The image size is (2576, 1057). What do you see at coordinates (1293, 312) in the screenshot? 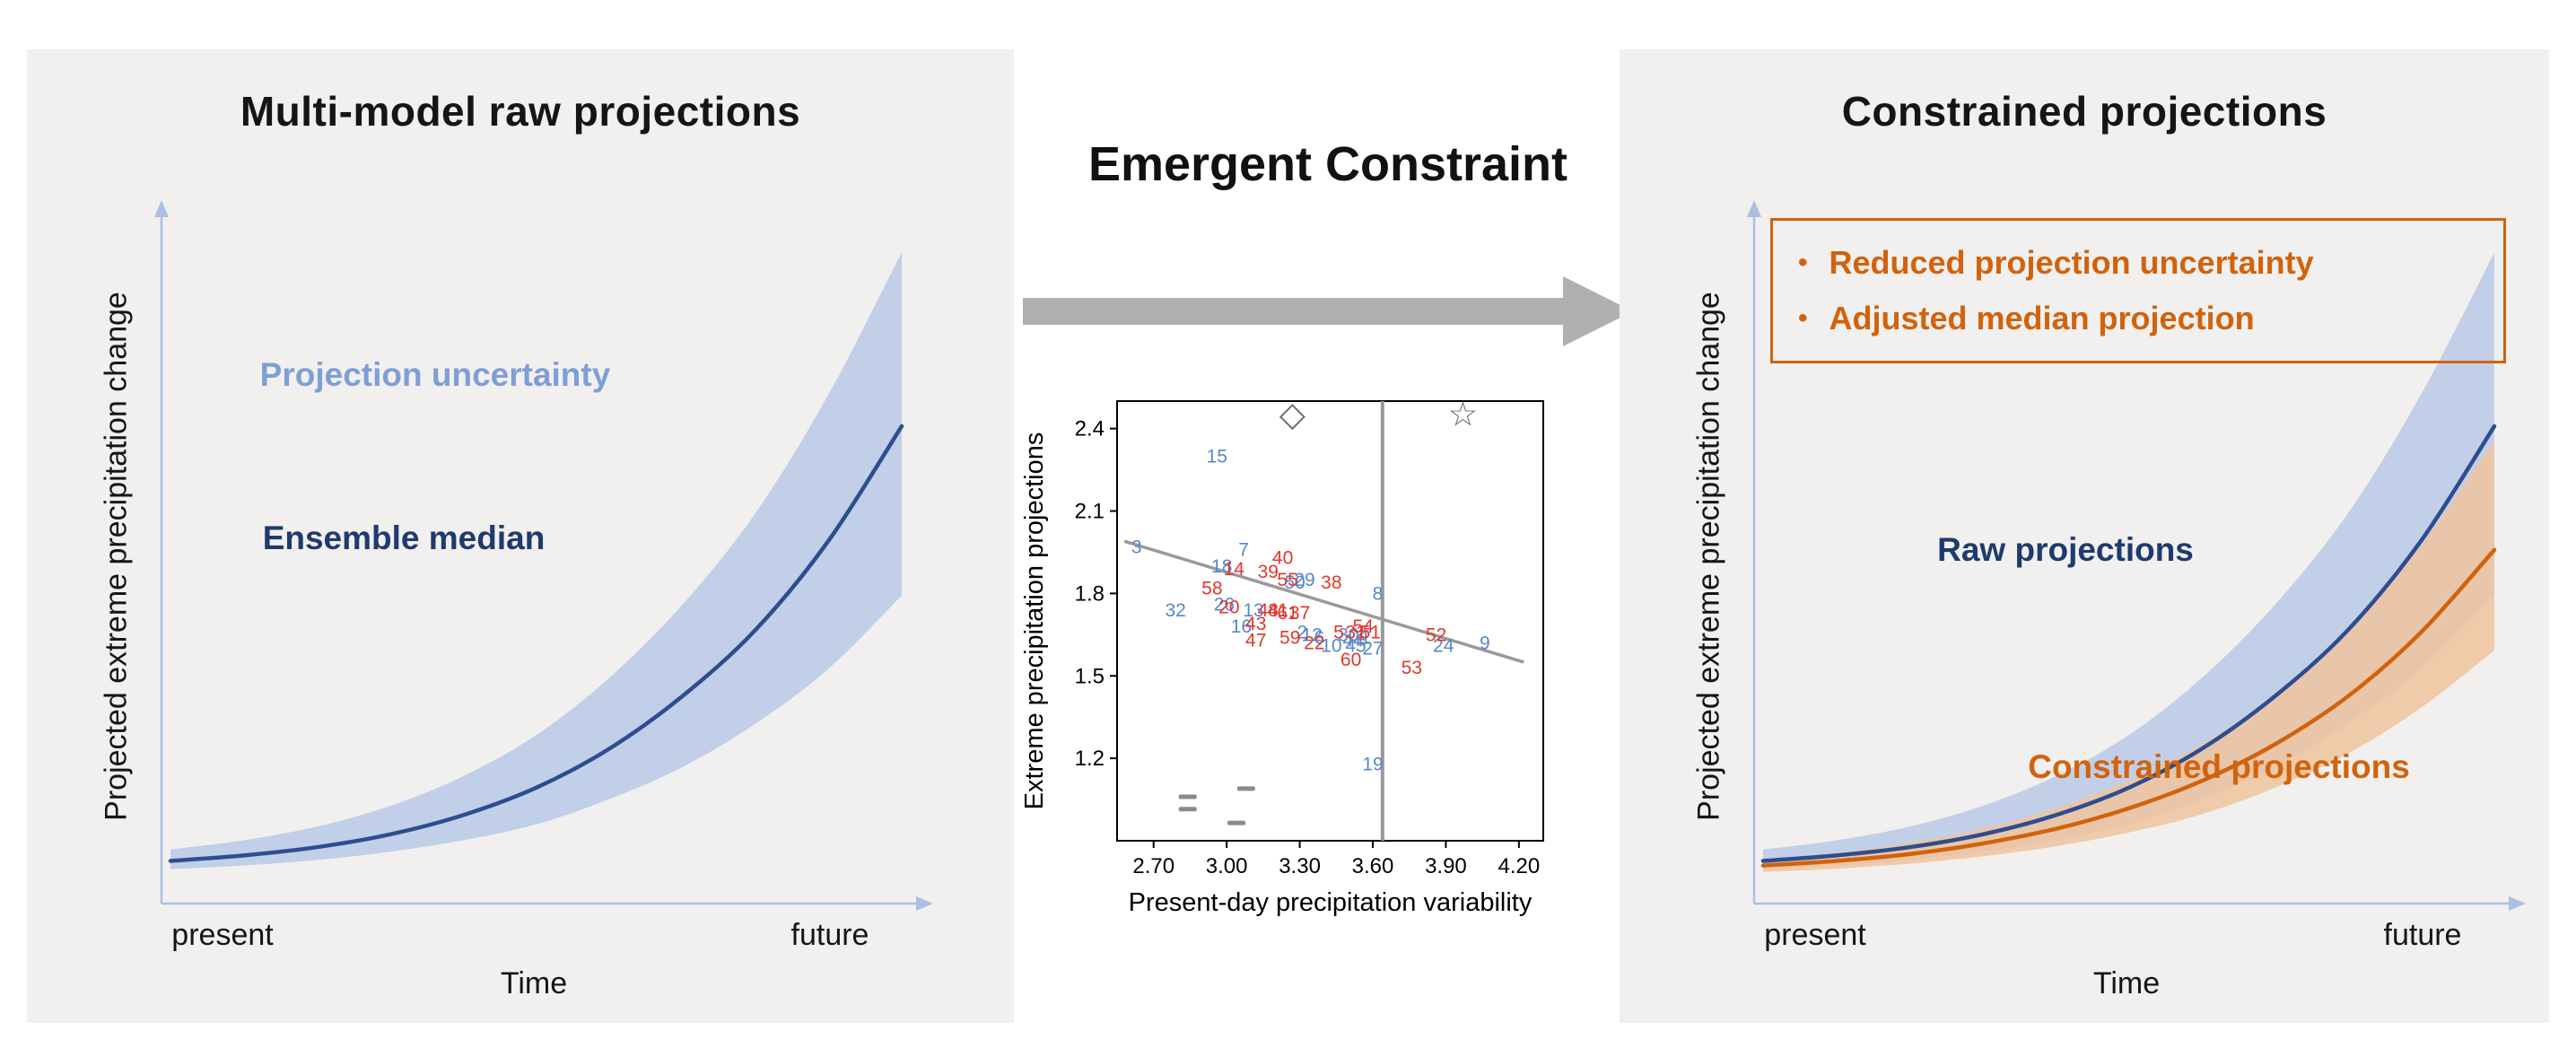
I see `arrow-shaft` at bounding box center [1293, 312].